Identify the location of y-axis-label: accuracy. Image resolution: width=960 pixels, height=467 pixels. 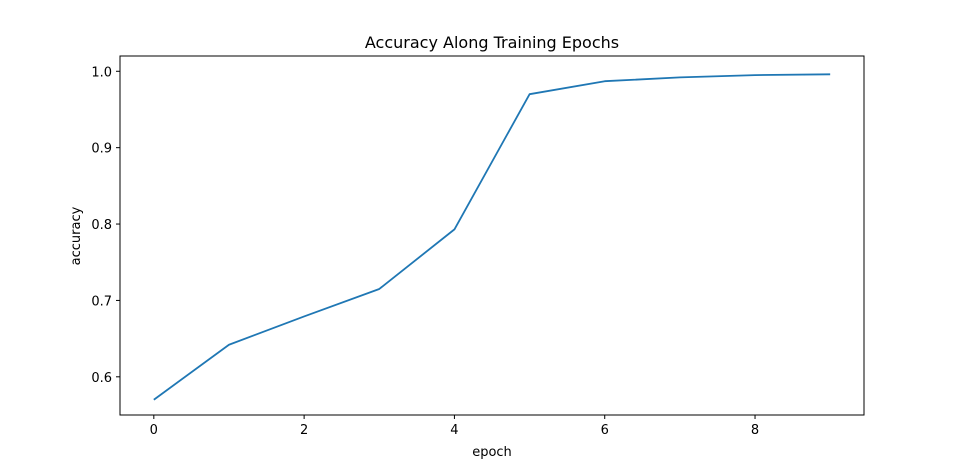
(76, 235).